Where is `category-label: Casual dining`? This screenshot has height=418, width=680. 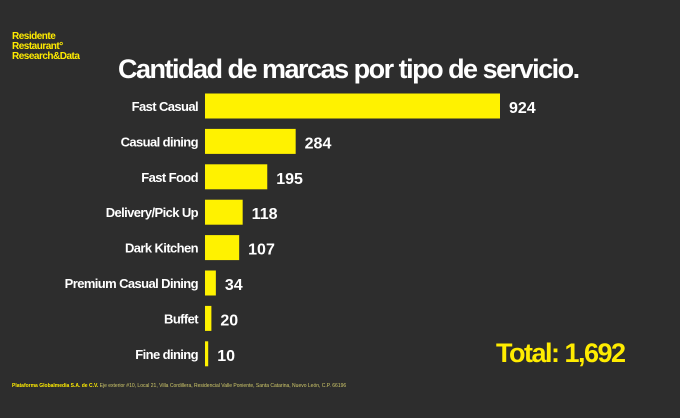
category-label: Casual dining is located at coordinates (160, 141).